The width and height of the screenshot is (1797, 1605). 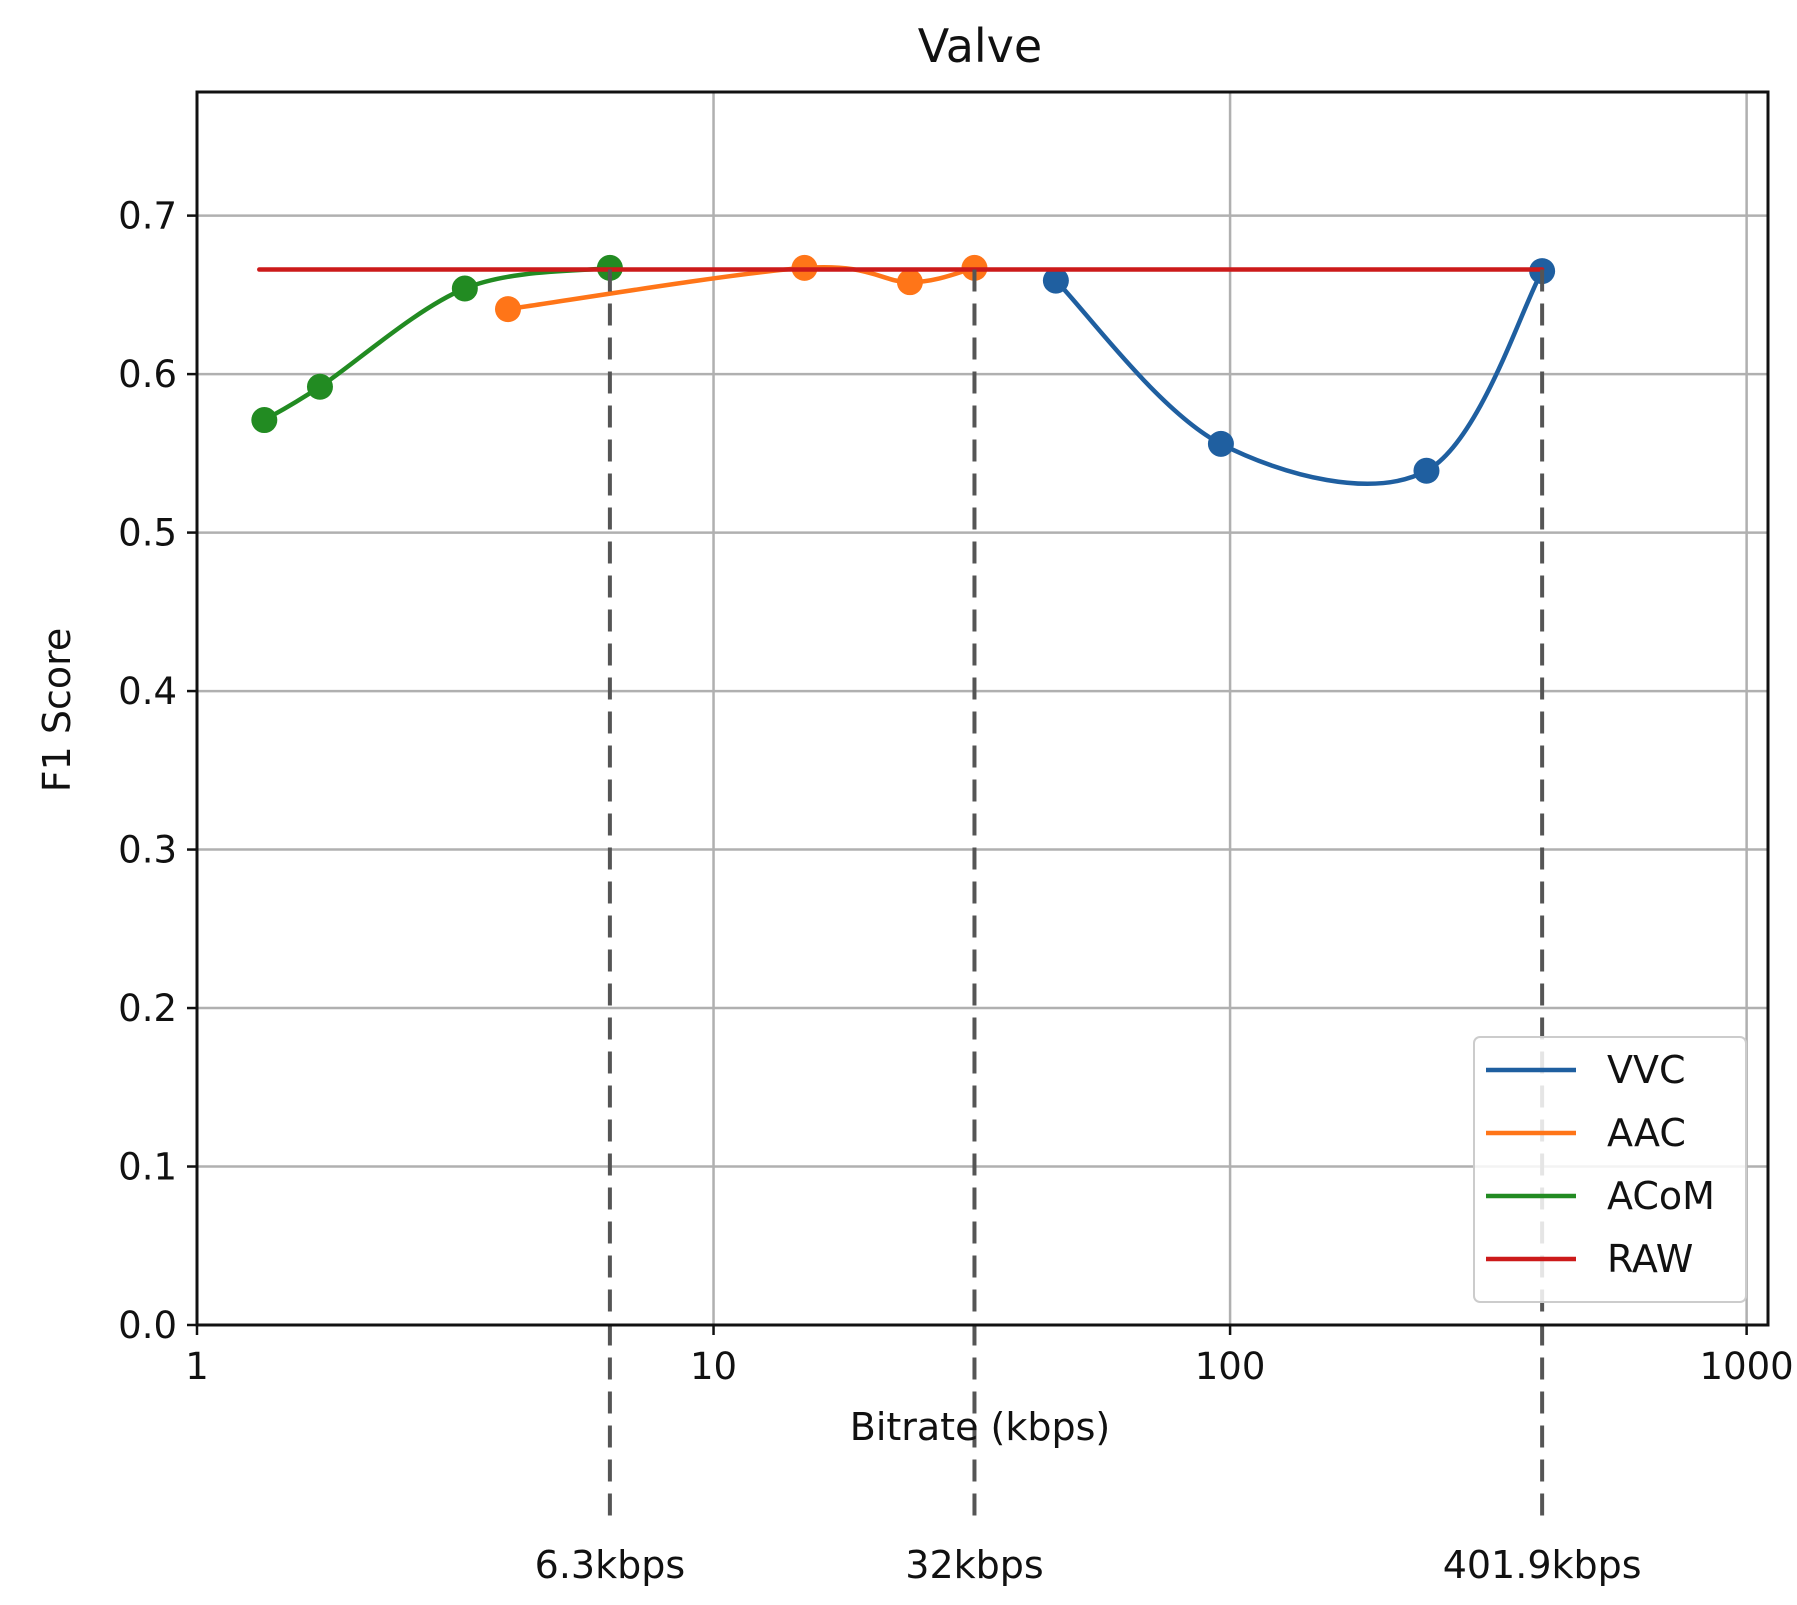 What do you see at coordinates (1542, 1565) in the screenshot?
I see `reference-line-label: 401.9kbps` at bounding box center [1542, 1565].